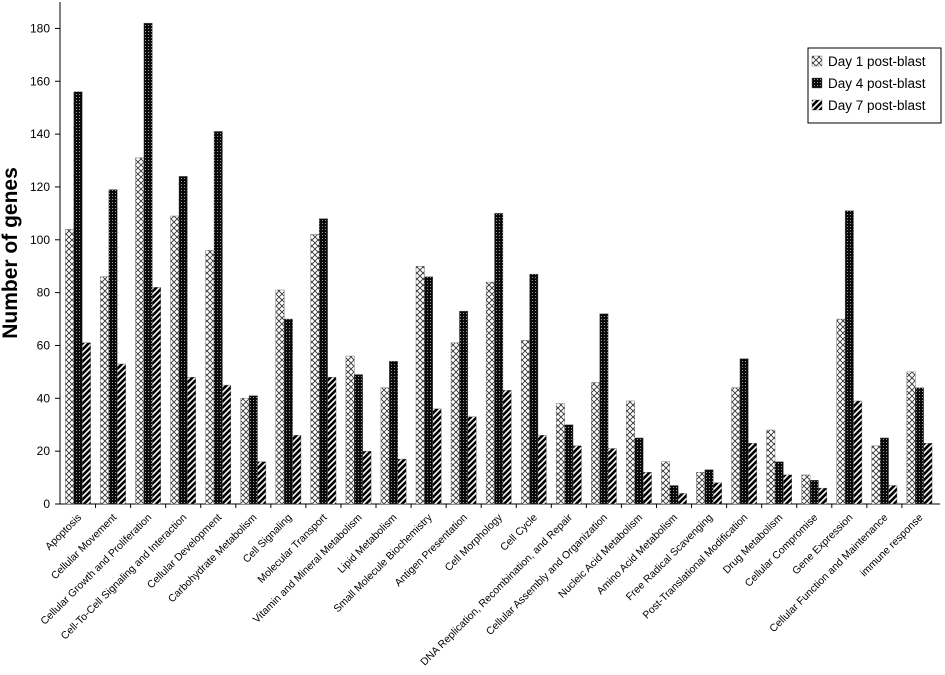 The image size is (945, 675). I want to click on y-tick-label: 20, so click(44, 451).